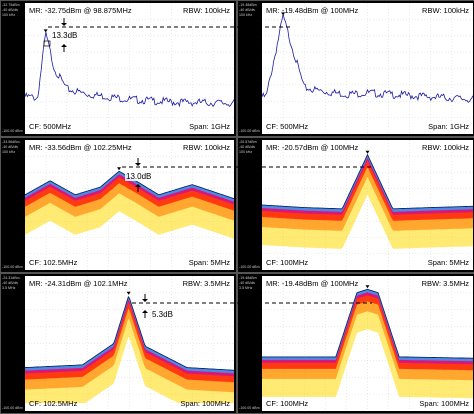 The width and height of the screenshot is (474, 414). Describe the element at coordinates (11, 5) in the screenshot. I see `side-ref-level: -32.75dBm` at that location.